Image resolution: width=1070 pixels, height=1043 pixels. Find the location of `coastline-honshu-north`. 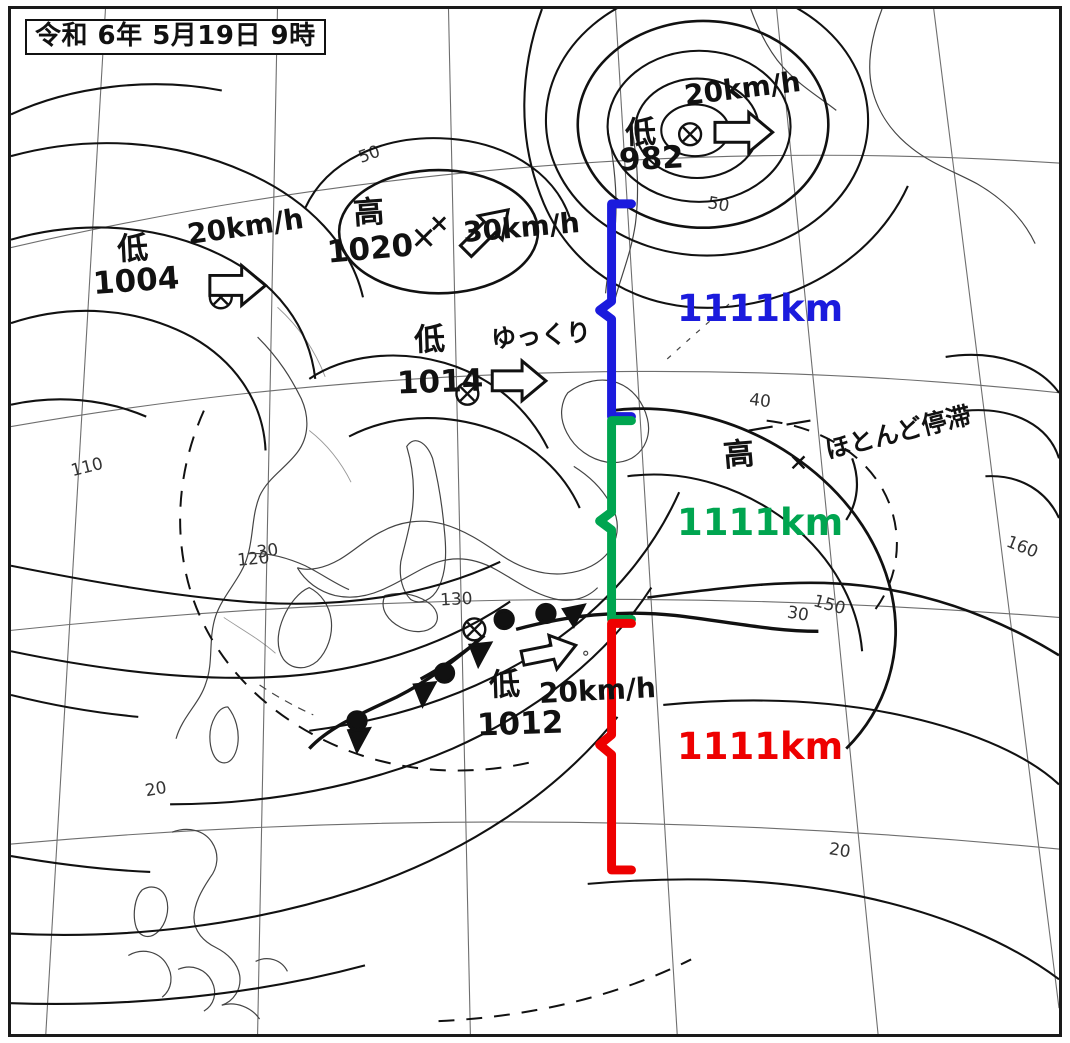

coastline-honshu-north is located at coordinates (457, 520).